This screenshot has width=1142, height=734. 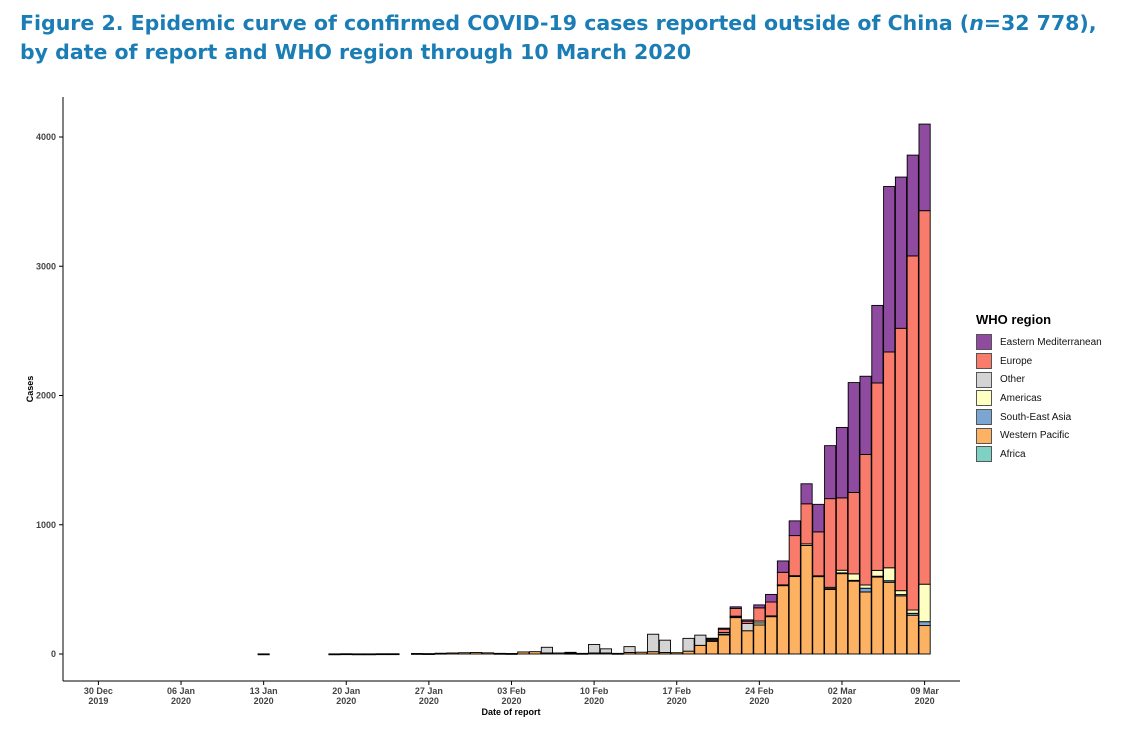 I want to click on legend-title: WHO region, so click(x=1014, y=319).